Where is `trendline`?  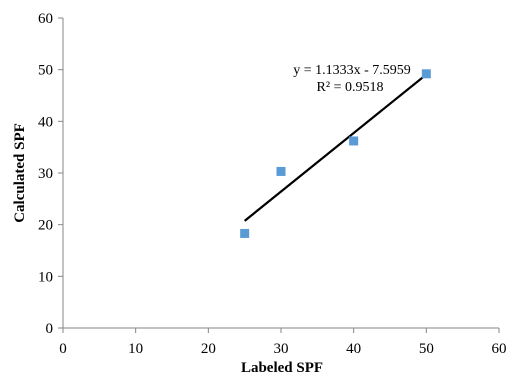
trendline is located at coordinates (335, 147).